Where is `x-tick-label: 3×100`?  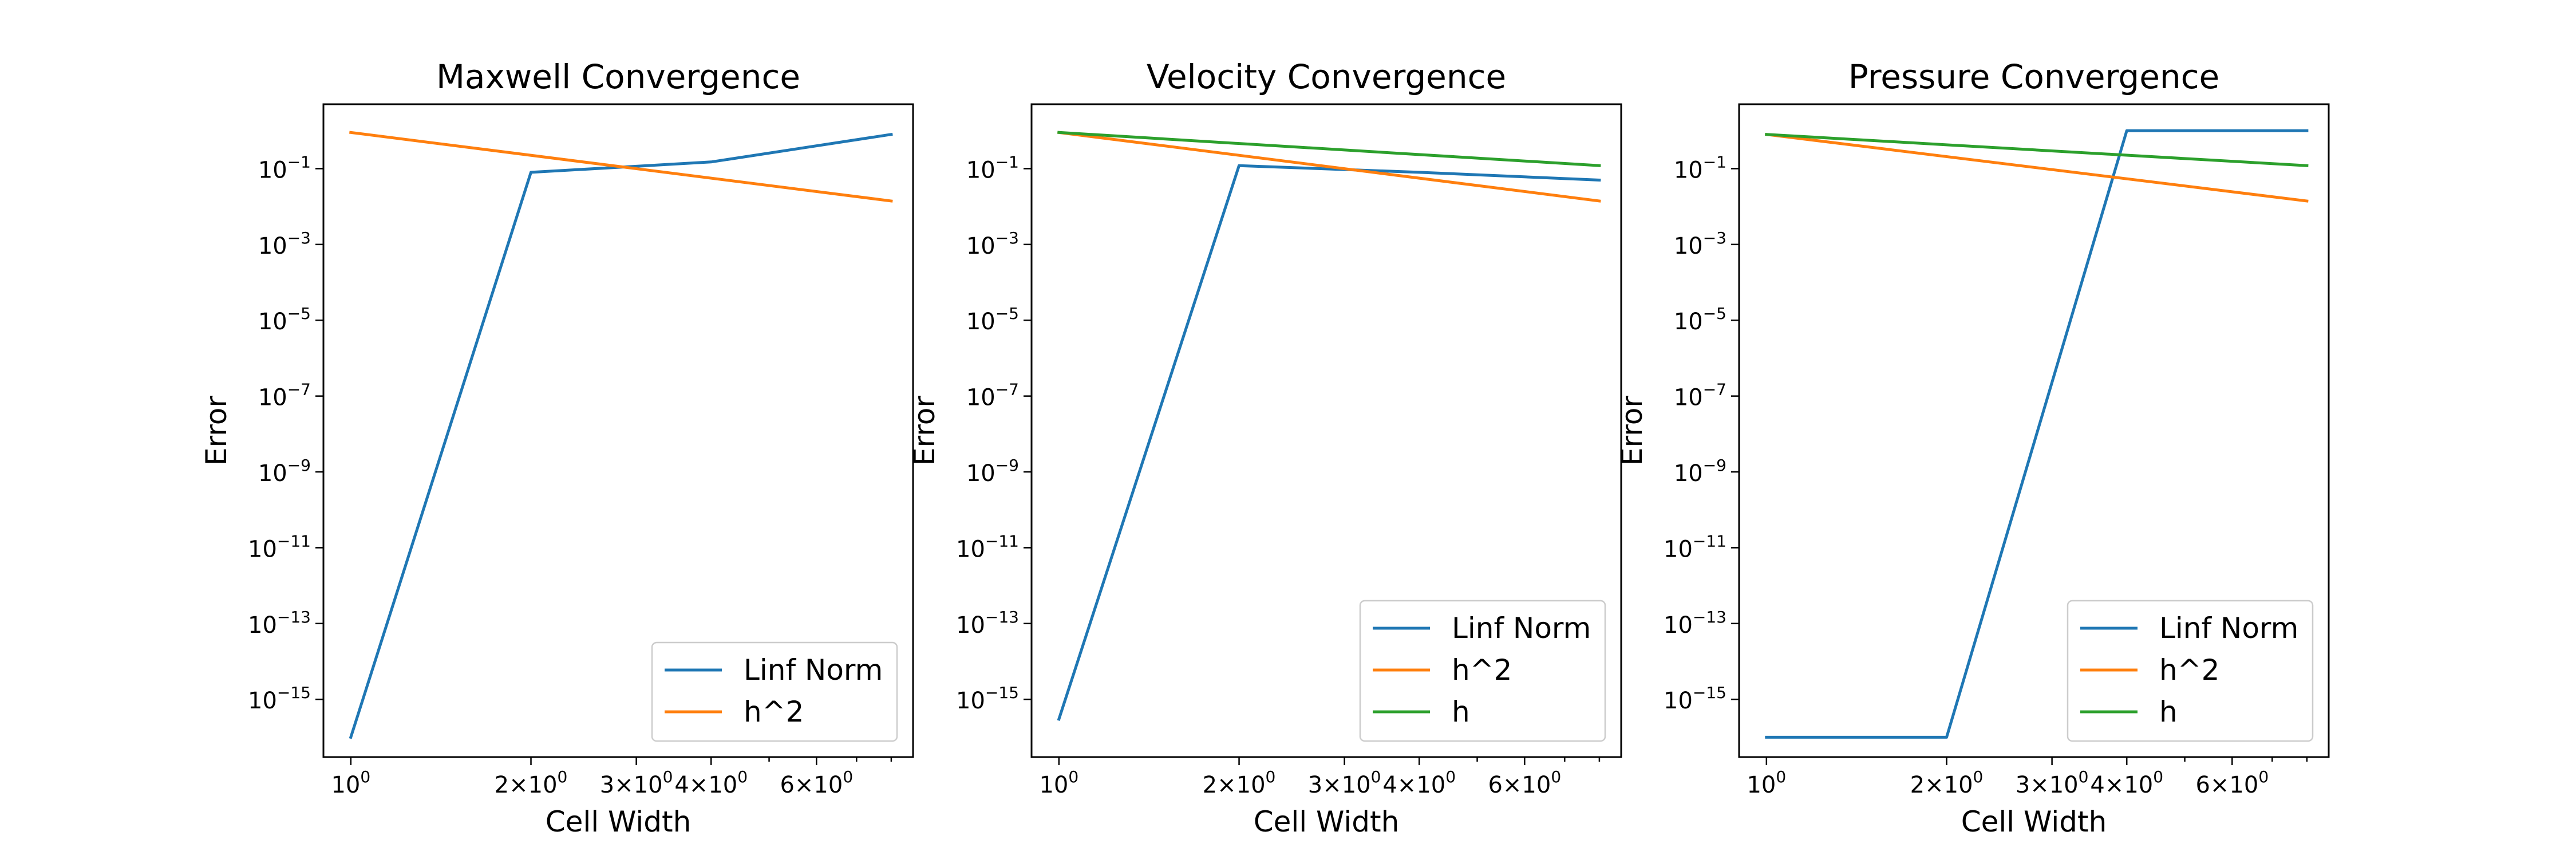 x-tick-label: 3×100 is located at coordinates (1344, 782).